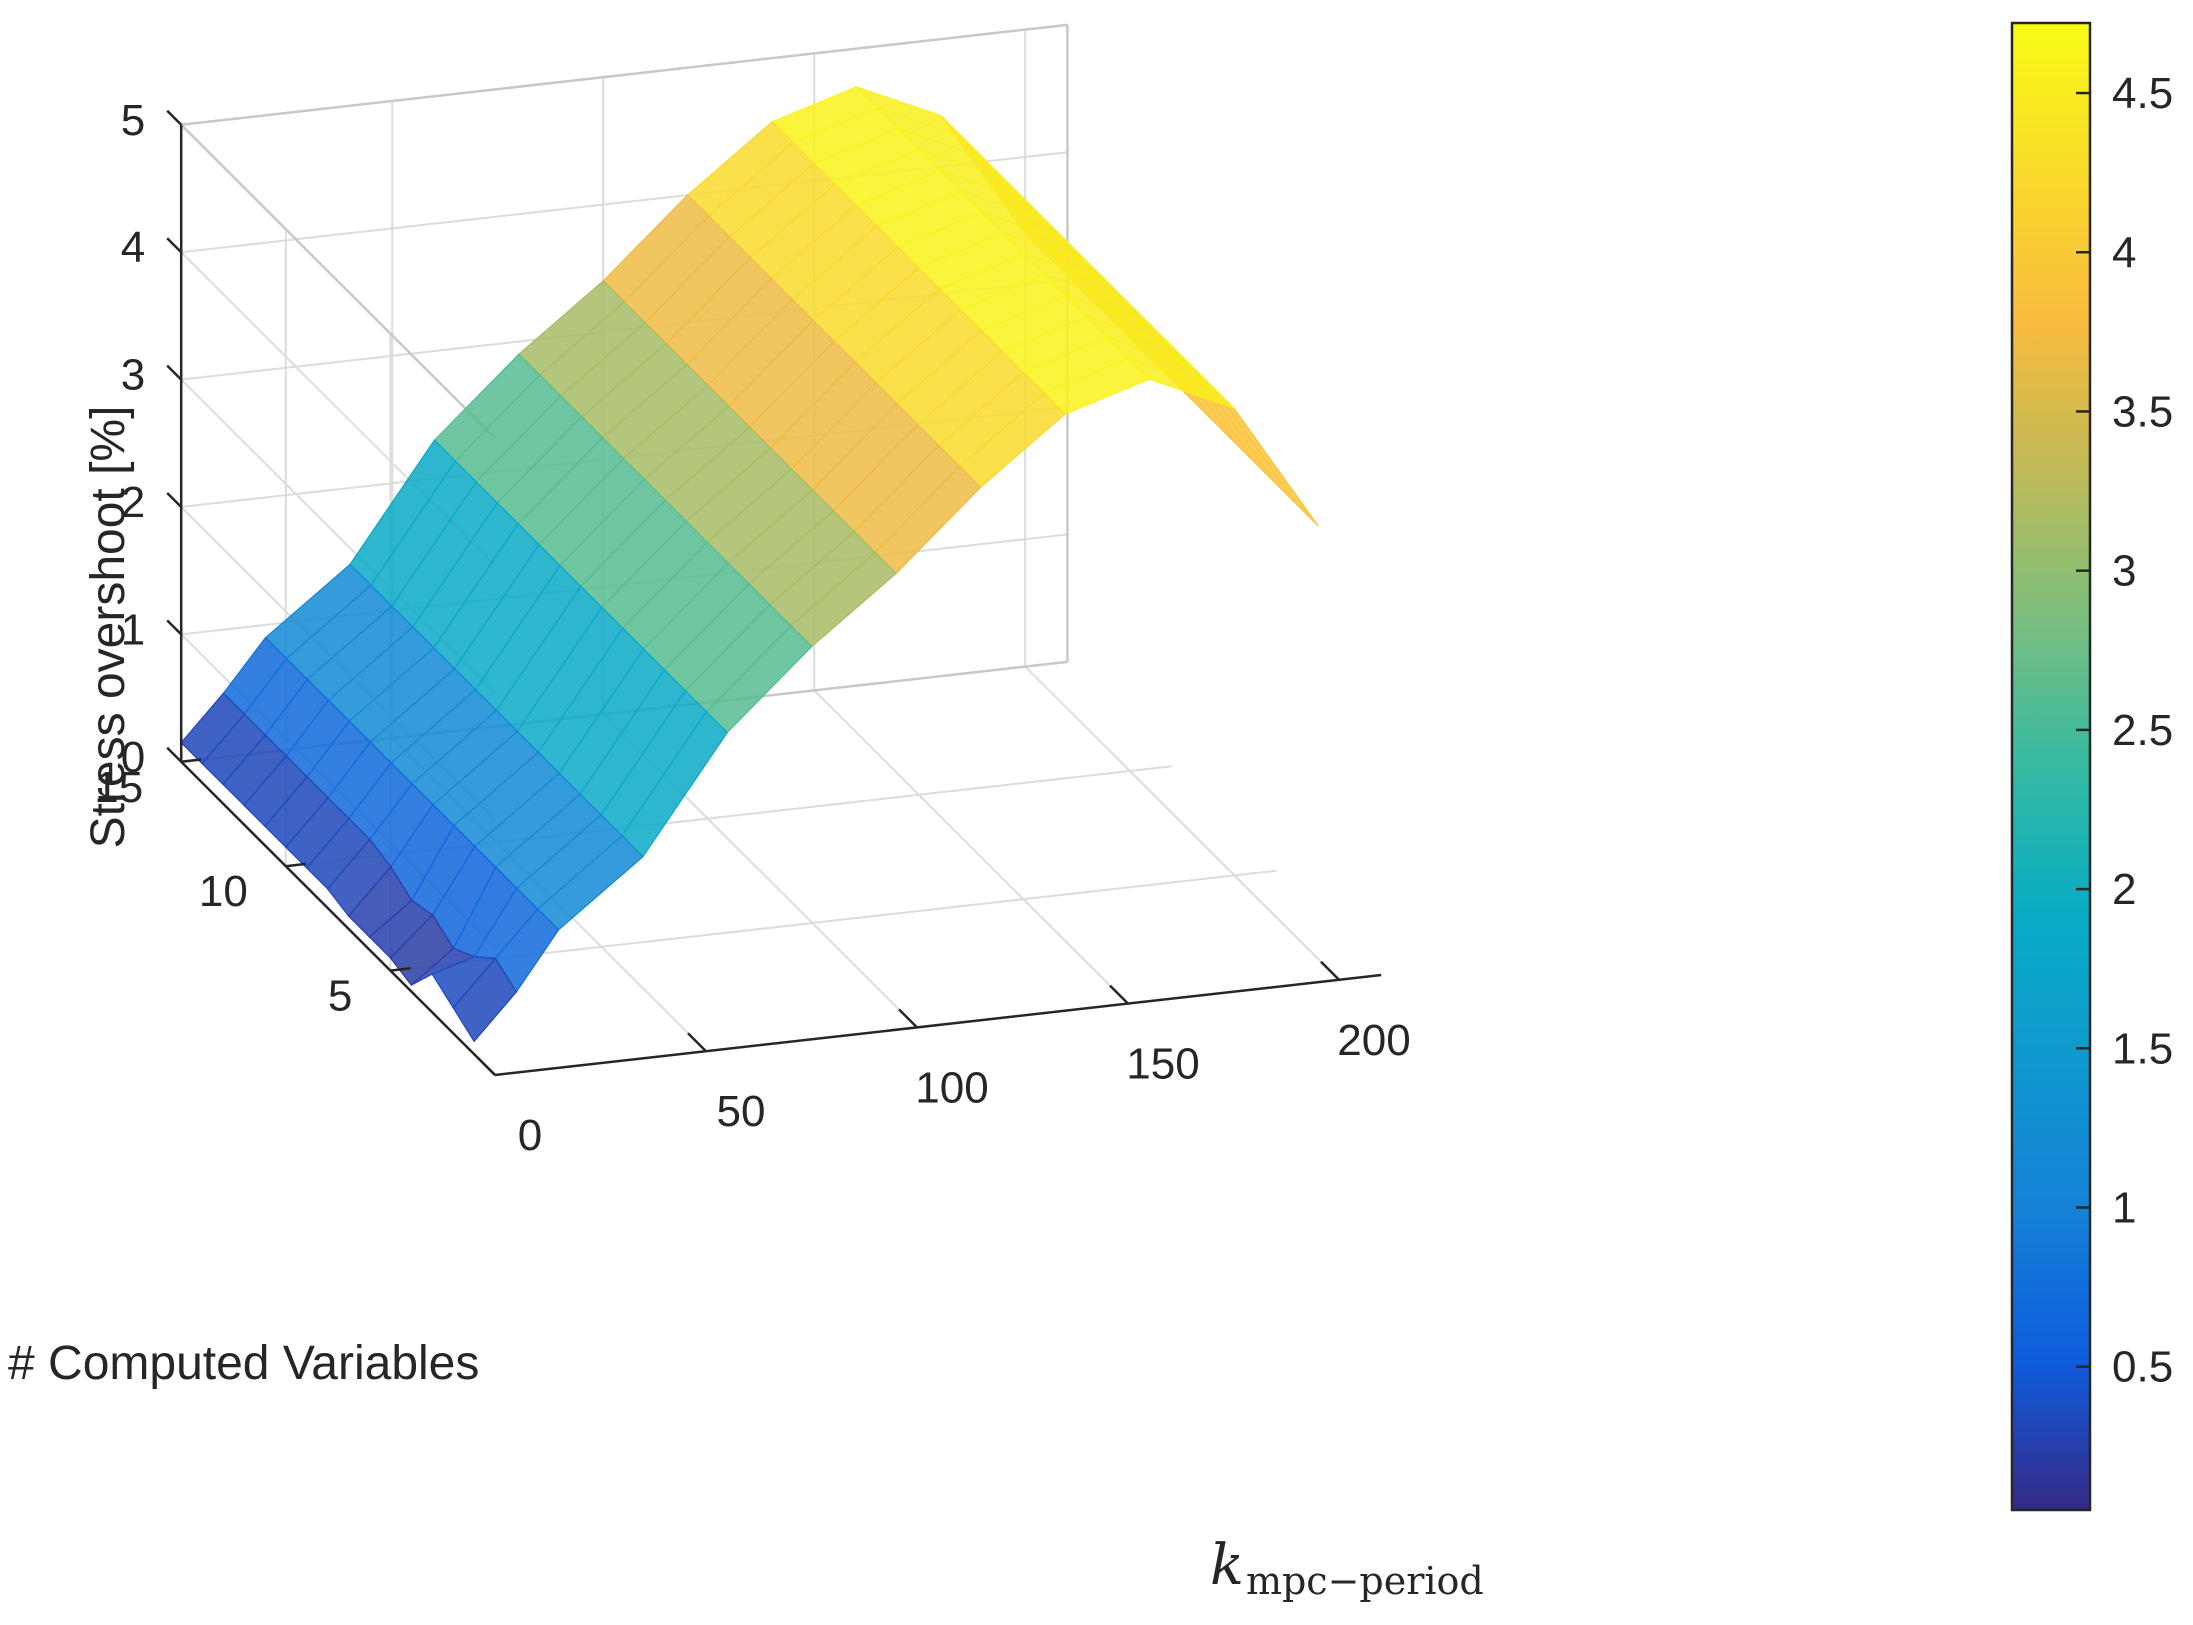  I want to click on colorbar-tick-label: 3.5, so click(2142, 411).